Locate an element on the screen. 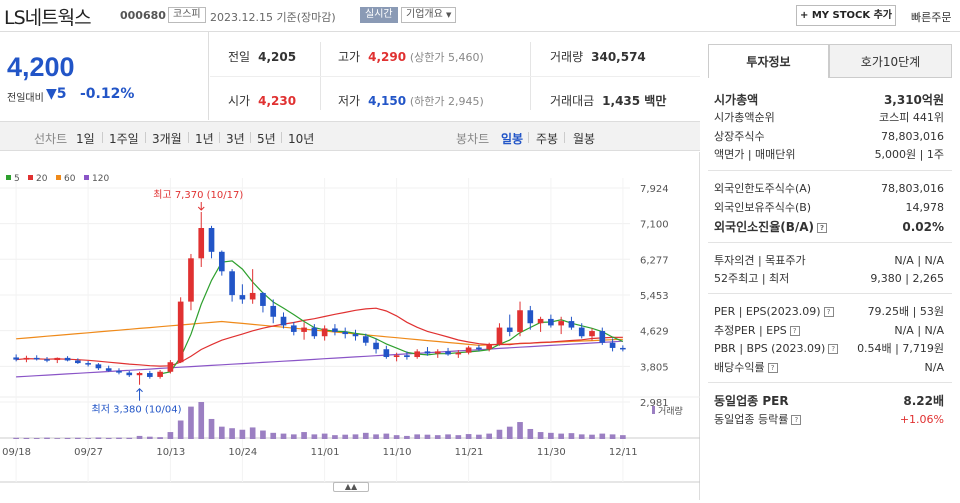  add-my-stock-button: + MY STOCK 추가 is located at coordinates (846, 15).